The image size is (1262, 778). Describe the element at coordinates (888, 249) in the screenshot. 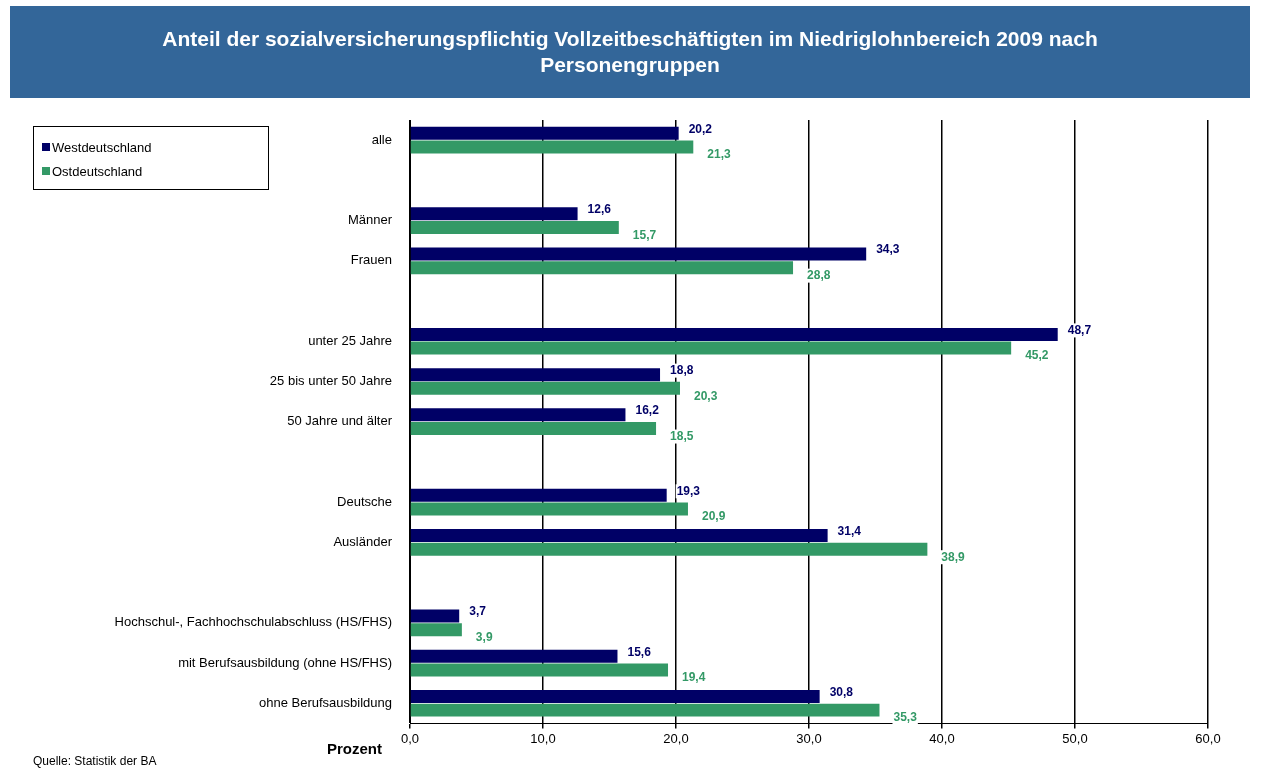

I see `data-label: 34,3` at that location.